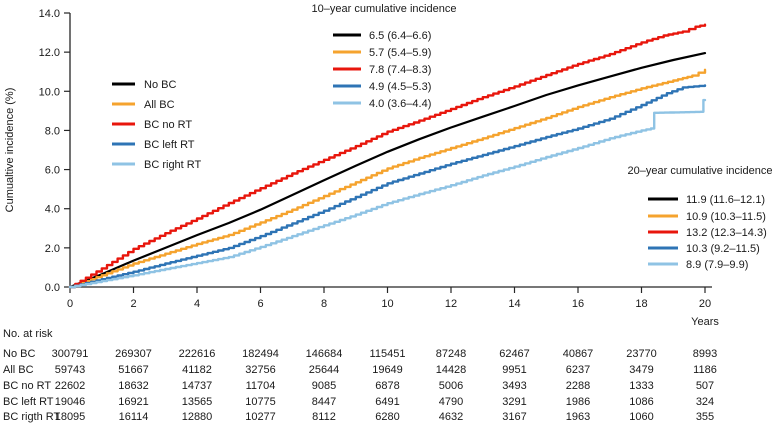  What do you see at coordinates (324, 402) in the screenshot?
I see `risk-value: 8447` at bounding box center [324, 402].